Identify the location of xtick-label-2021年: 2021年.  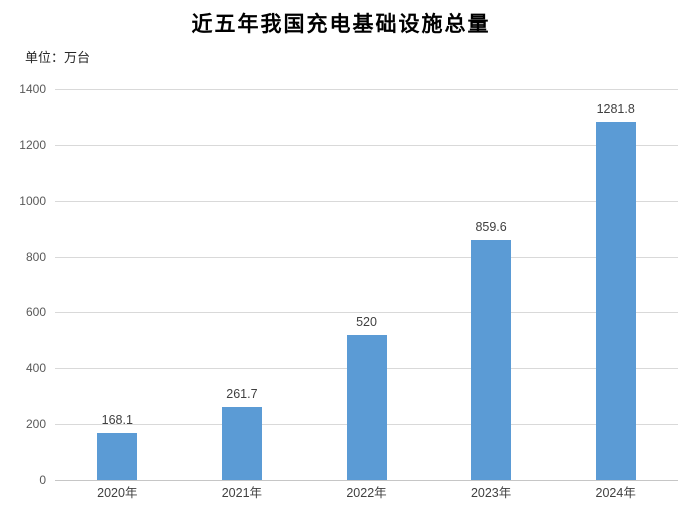
(242, 493).